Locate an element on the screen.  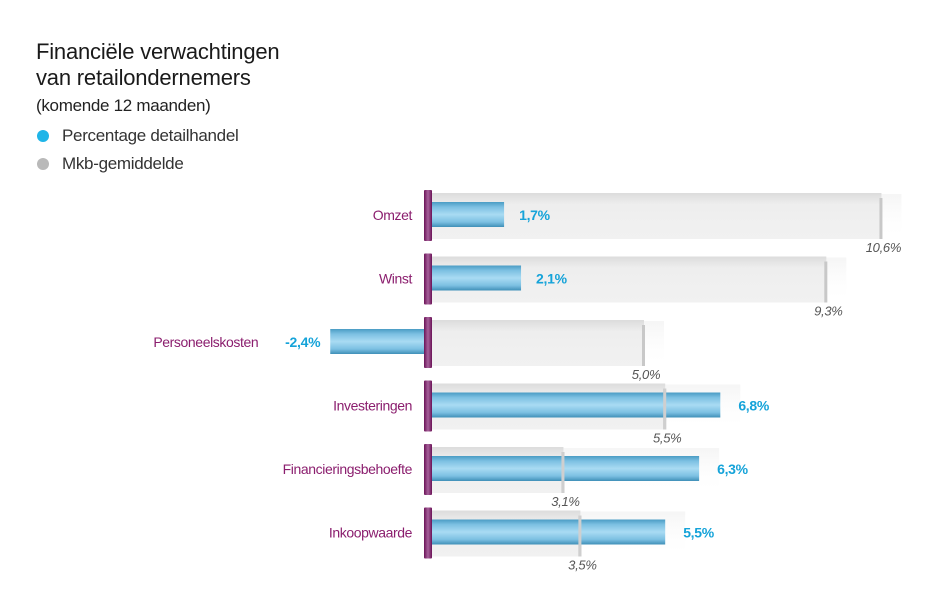
bar-detailhandel-winst is located at coordinates (477, 278).